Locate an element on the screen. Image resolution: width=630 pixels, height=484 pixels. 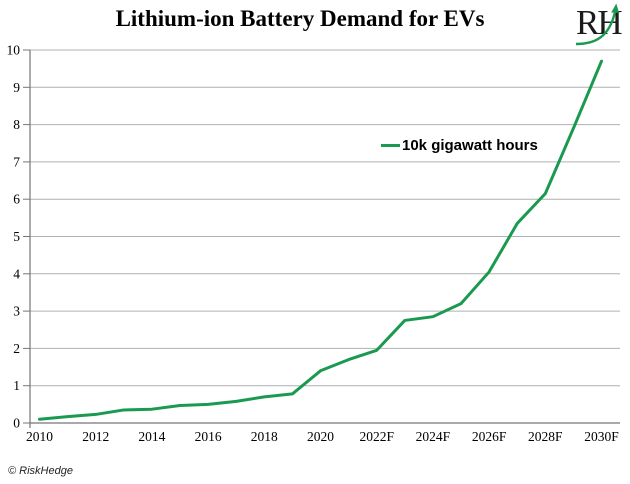
svg-text: 2014 is located at coordinates (151, 436).